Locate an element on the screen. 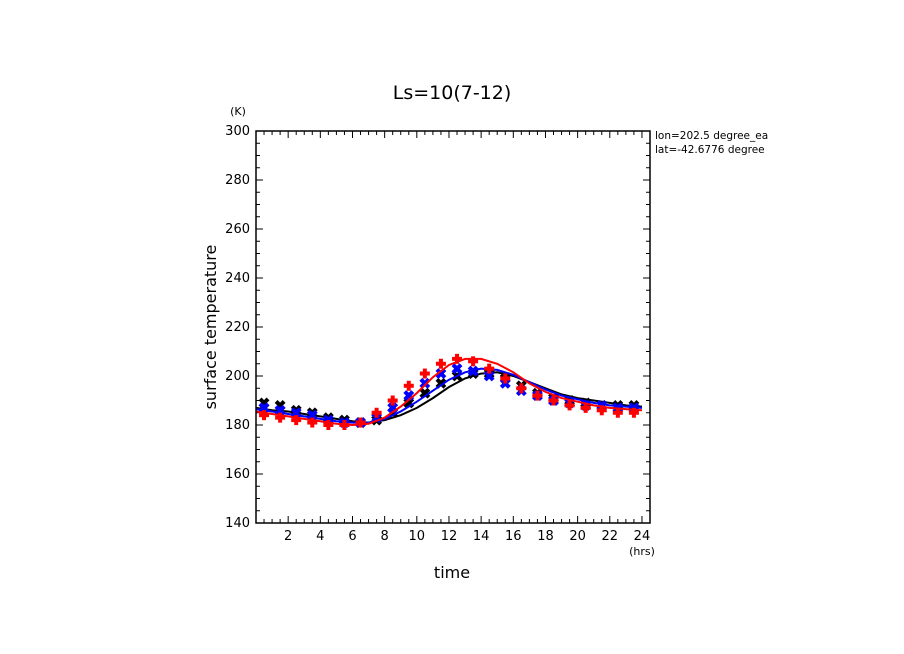  y-unit-label: (K) is located at coordinates (238, 111).